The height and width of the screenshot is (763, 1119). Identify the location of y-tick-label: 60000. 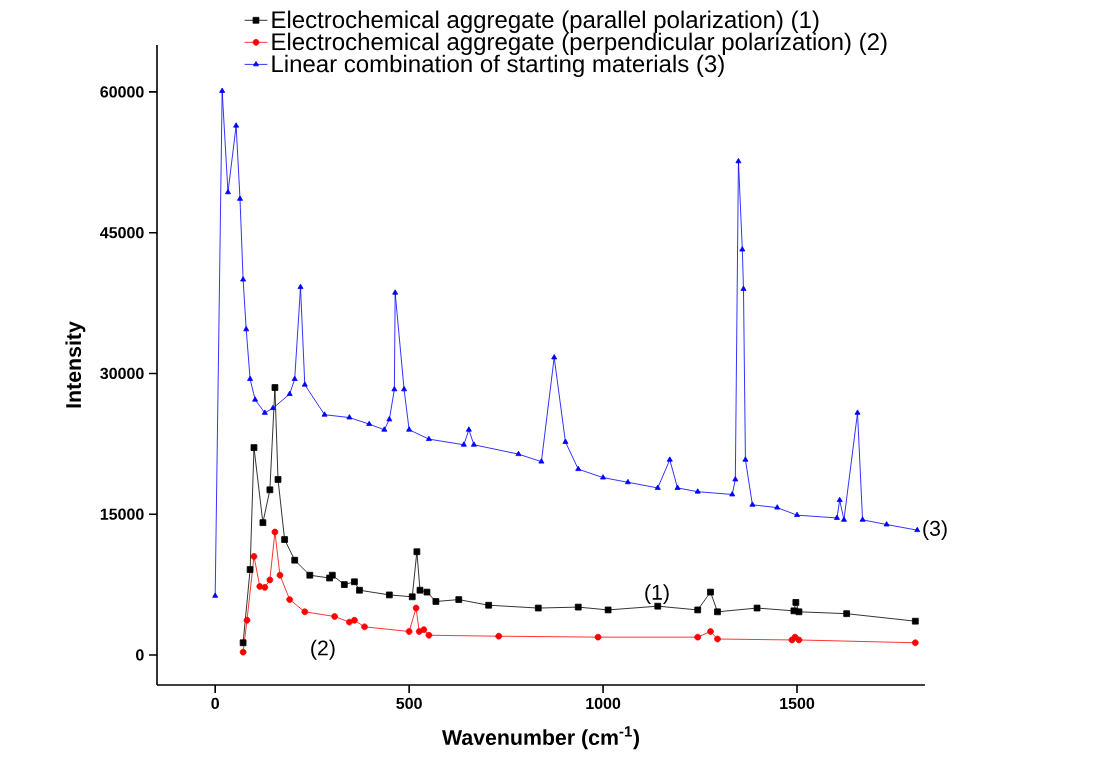
(122, 92).